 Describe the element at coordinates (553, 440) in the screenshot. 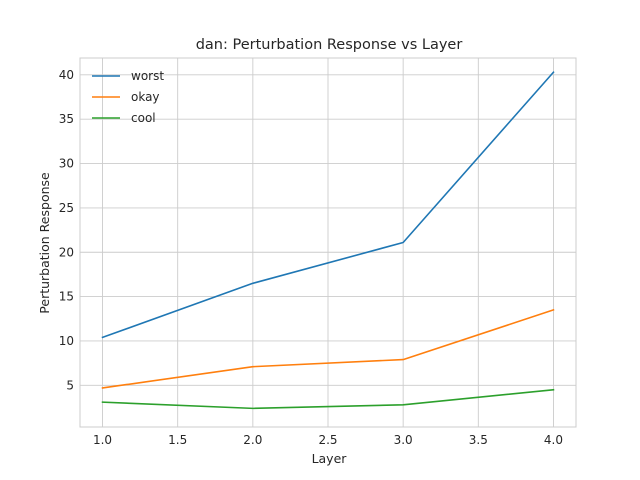

I see `x-tick-label: 4.0` at that location.